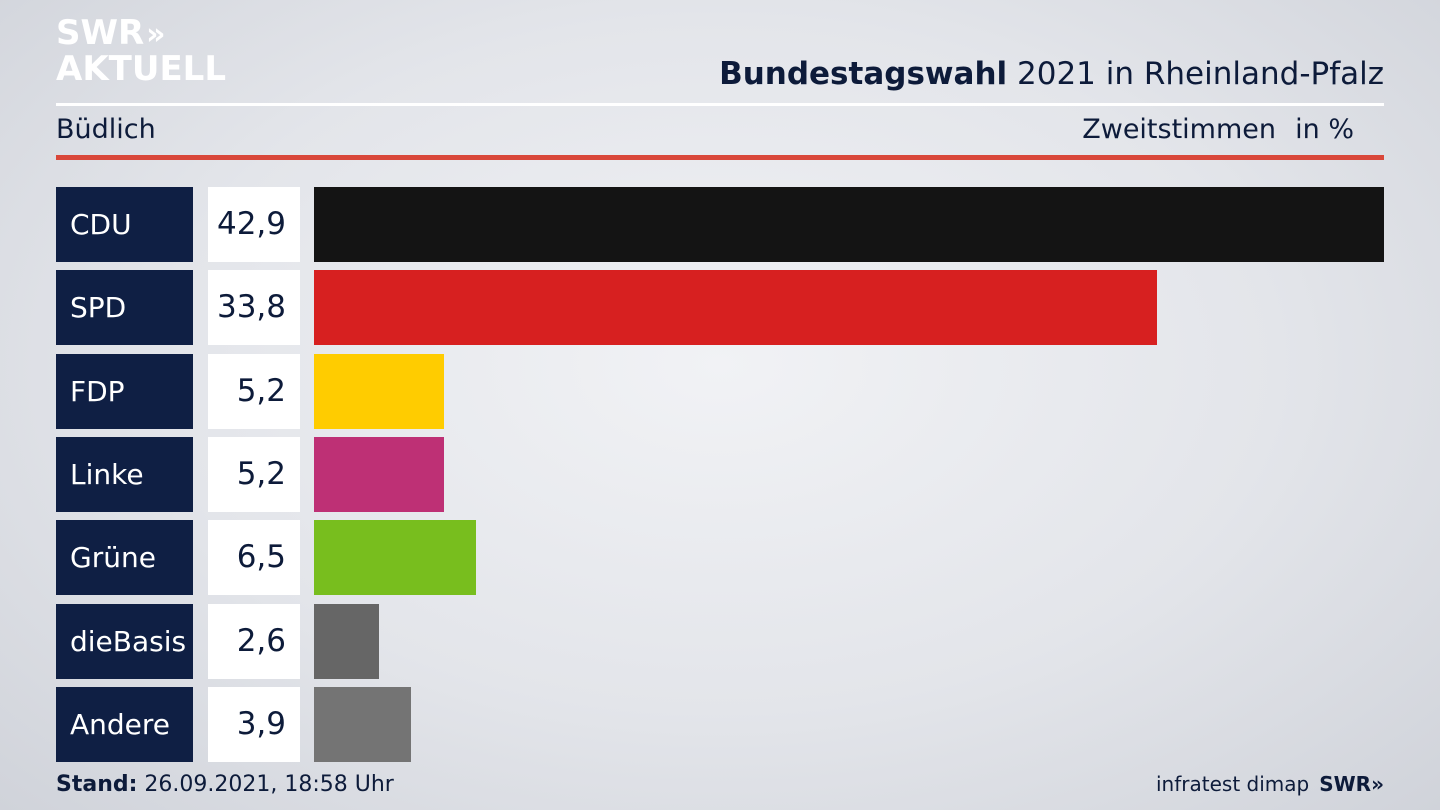 The height and width of the screenshot is (810, 1440). Describe the element at coordinates (1324, 129) in the screenshot. I see `unit-label: in %` at that location.